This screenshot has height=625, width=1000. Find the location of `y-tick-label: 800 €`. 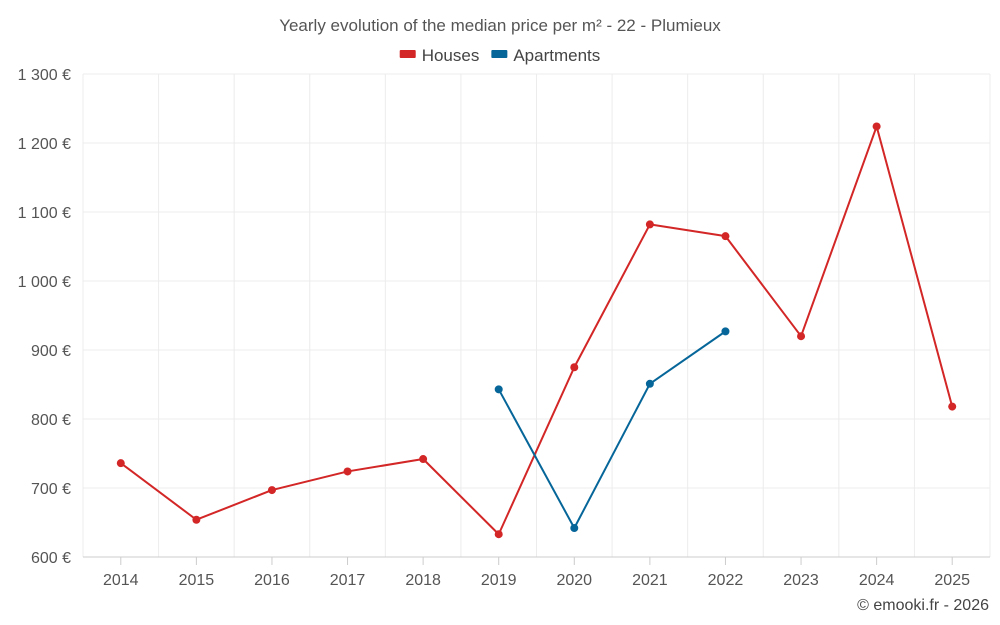

y-tick-label: 800 € is located at coordinates (51, 420).